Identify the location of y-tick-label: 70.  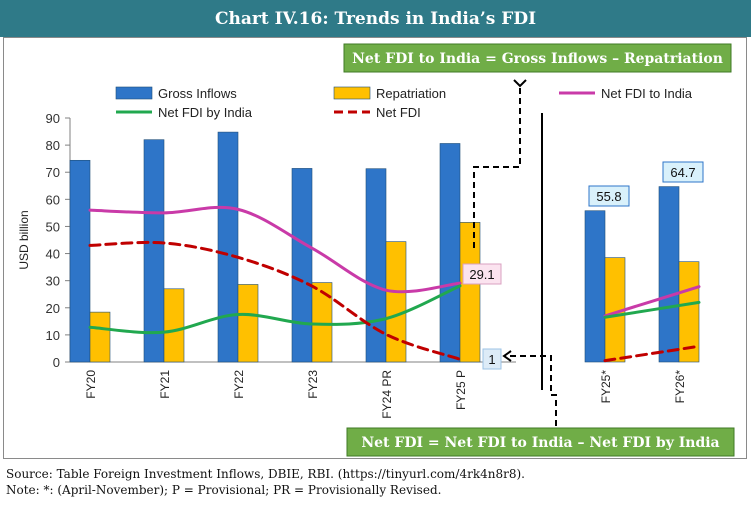
(53, 172).